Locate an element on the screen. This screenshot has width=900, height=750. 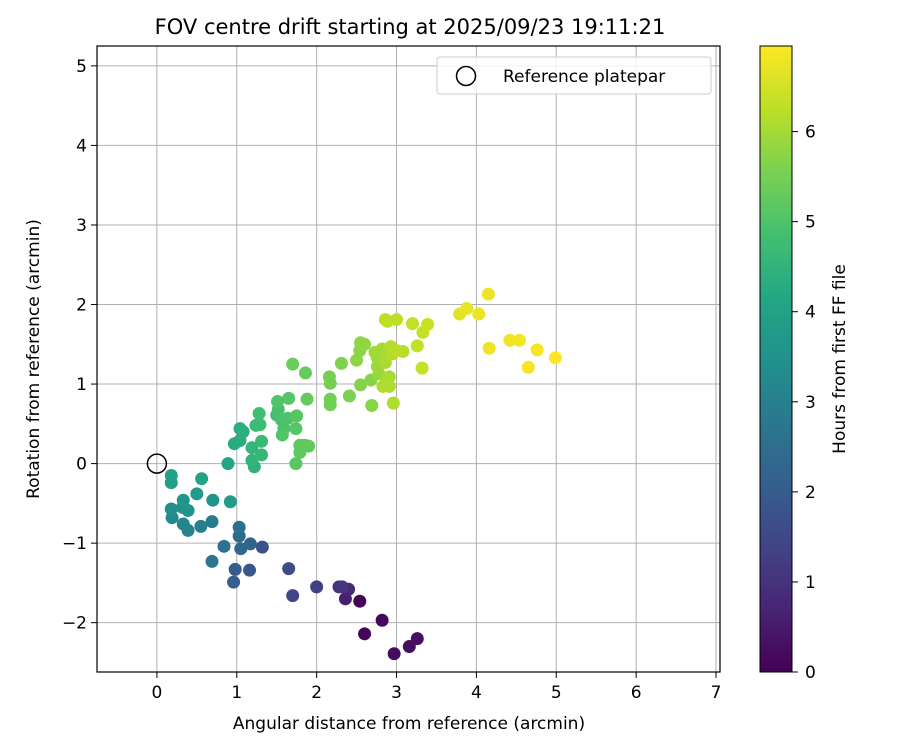
x-axis-ticks: 0 1 2 3 4 5 6 7 is located at coordinates (436, 687).